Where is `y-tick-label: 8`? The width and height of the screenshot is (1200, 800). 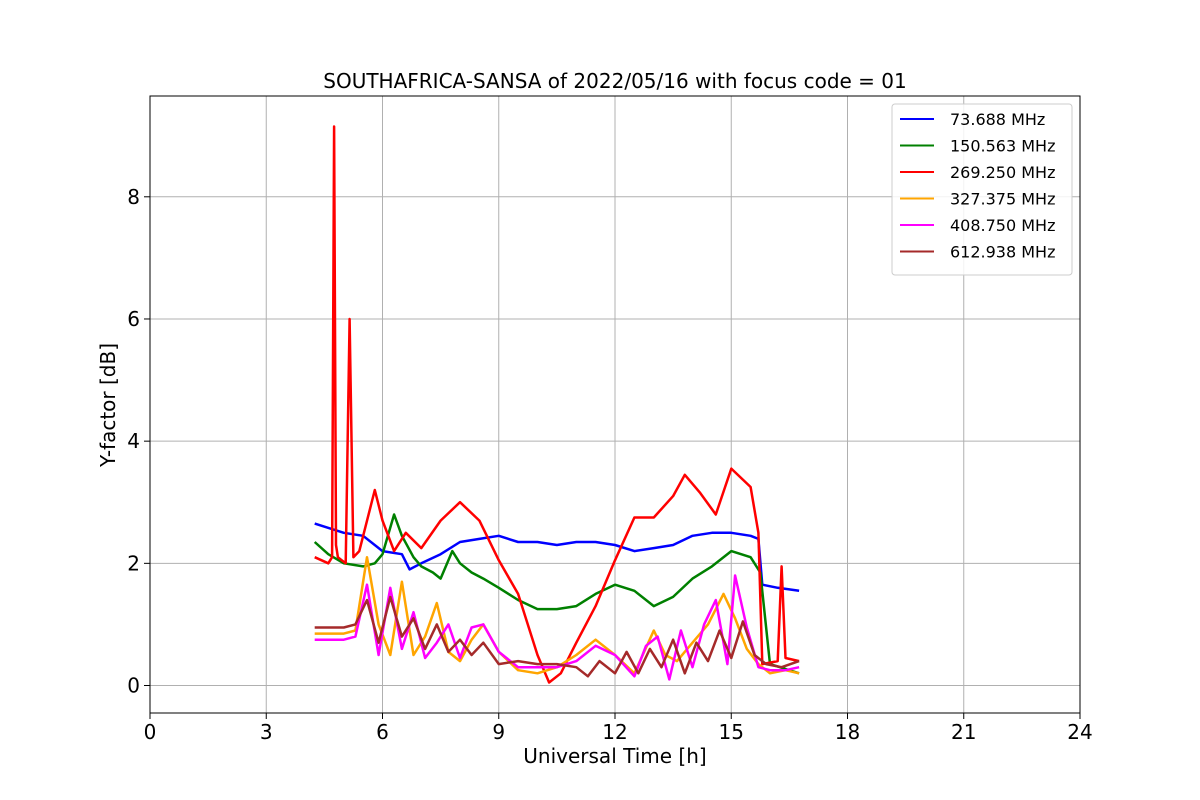 y-tick-label: 8 is located at coordinates (133, 197).